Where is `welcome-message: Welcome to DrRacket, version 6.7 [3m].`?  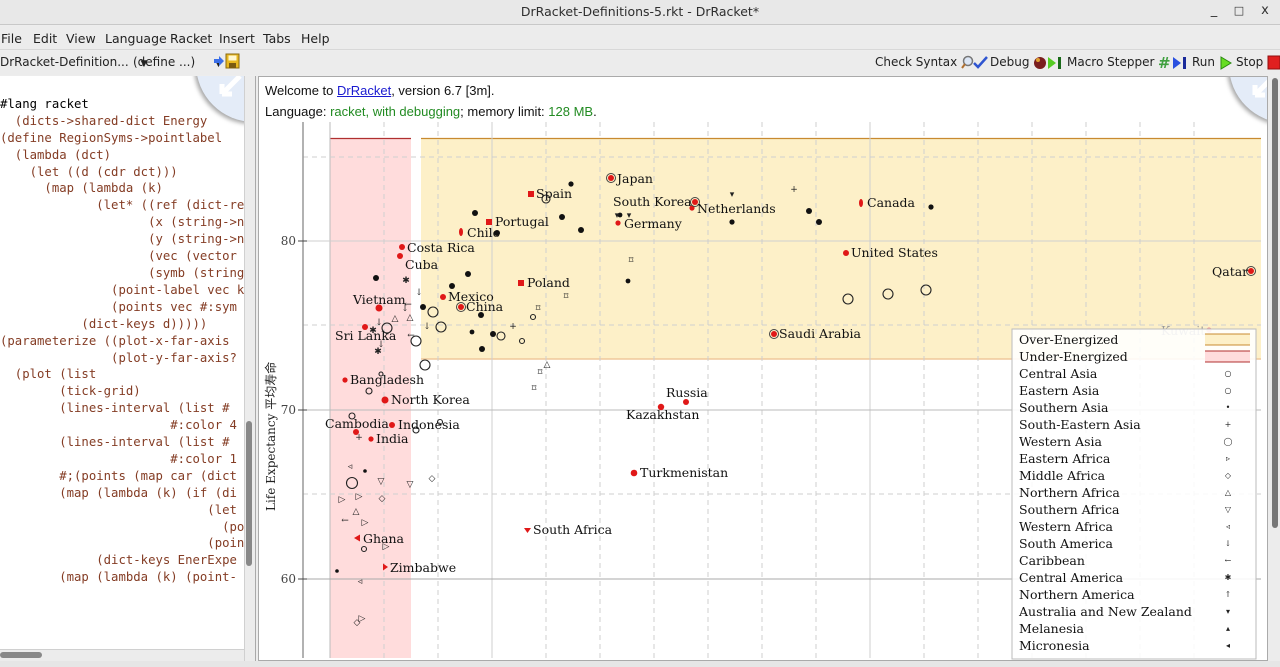
welcome-message: Welcome to DrRacket, version 6.7 [3m]. is located at coordinates (380, 90).